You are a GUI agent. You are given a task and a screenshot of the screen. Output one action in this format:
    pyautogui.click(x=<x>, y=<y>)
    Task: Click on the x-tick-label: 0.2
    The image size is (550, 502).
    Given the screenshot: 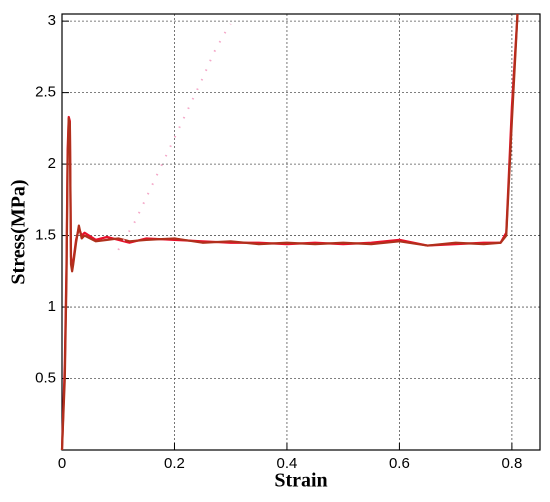 What is the action you would take?
    pyautogui.click(x=174, y=463)
    